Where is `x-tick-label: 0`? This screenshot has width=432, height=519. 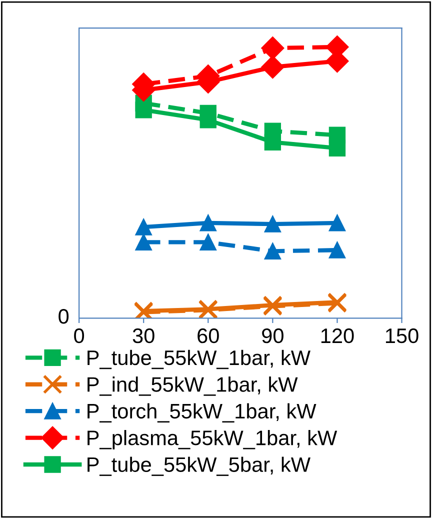
x-tick-label: 0 is located at coordinates (79, 336).